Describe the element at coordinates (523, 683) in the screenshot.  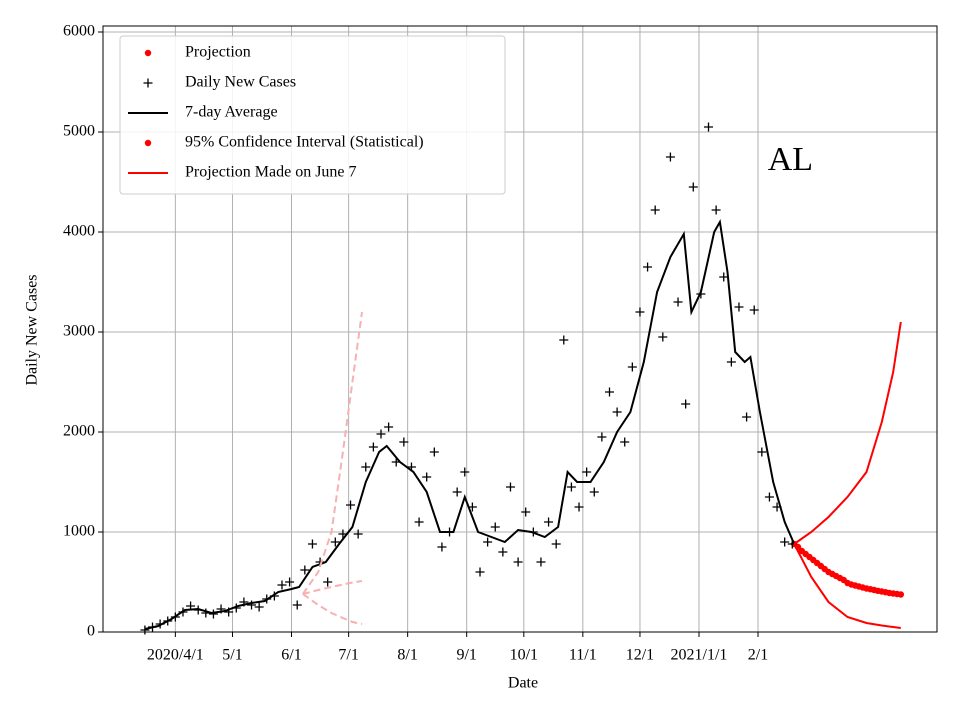
I see `x-axis-label: Date` at that location.